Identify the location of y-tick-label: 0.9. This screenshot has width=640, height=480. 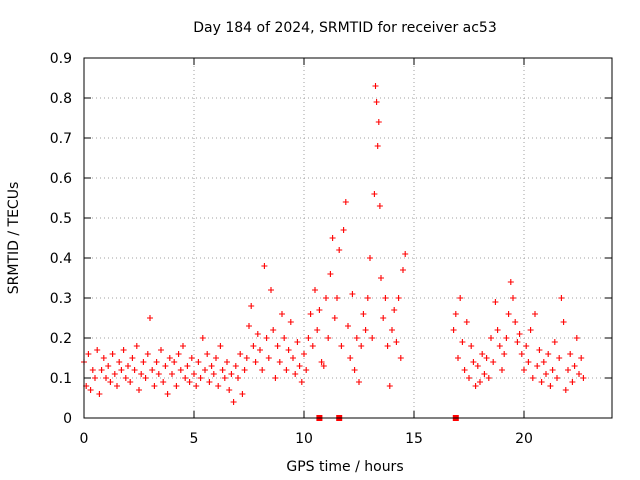
(61, 59).